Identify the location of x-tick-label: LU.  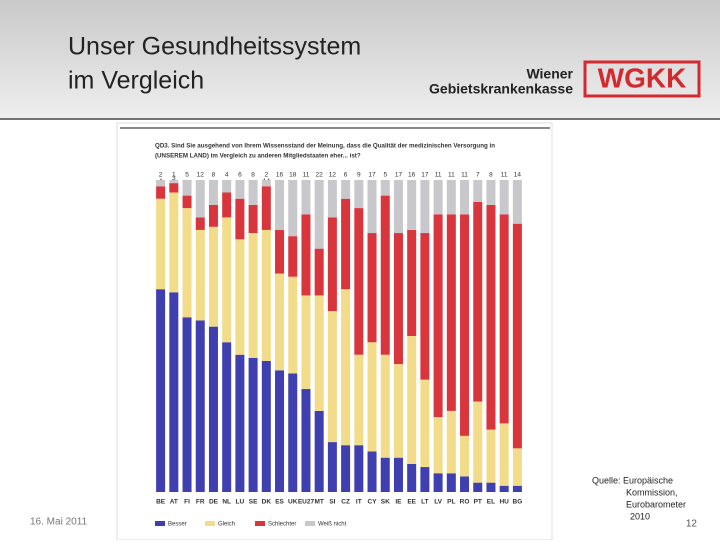
(240, 502).